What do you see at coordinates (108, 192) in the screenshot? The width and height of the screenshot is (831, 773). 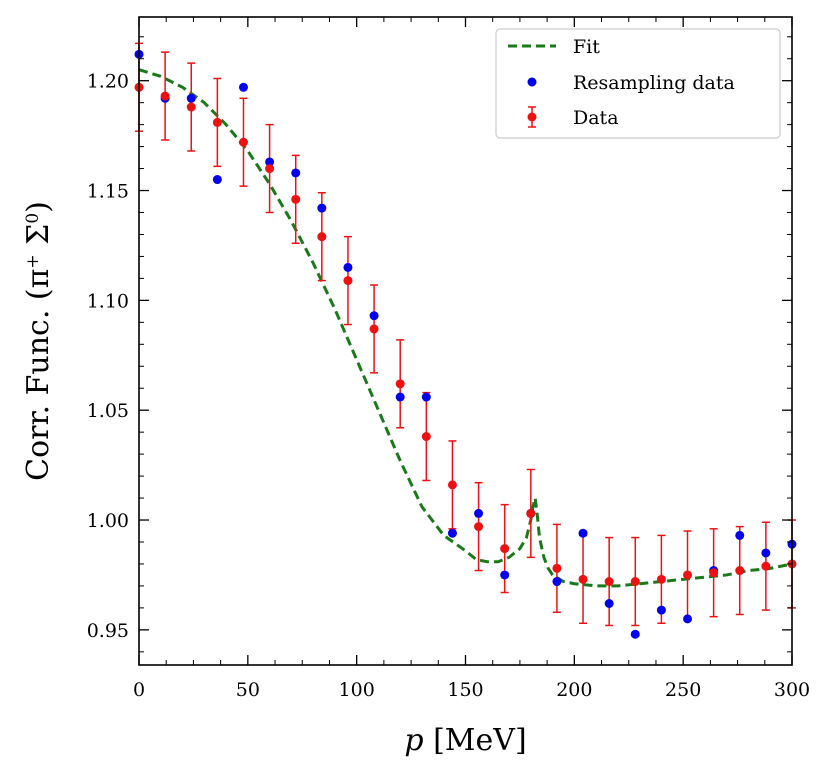 I see `y-tick-label: 1.15` at bounding box center [108, 192].